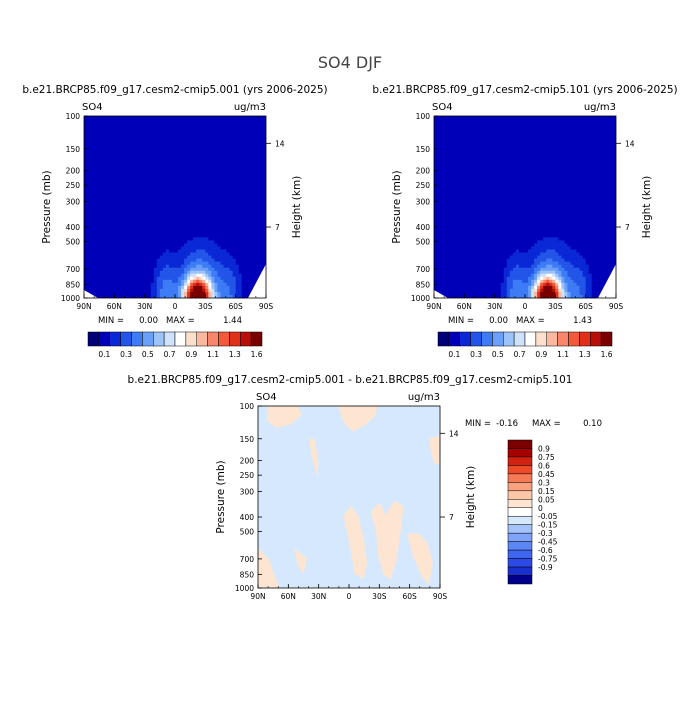 The width and height of the screenshot is (700, 704). Describe the element at coordinates (461, 321) in the screenshot. I see `min-label: MIN =` at that location.